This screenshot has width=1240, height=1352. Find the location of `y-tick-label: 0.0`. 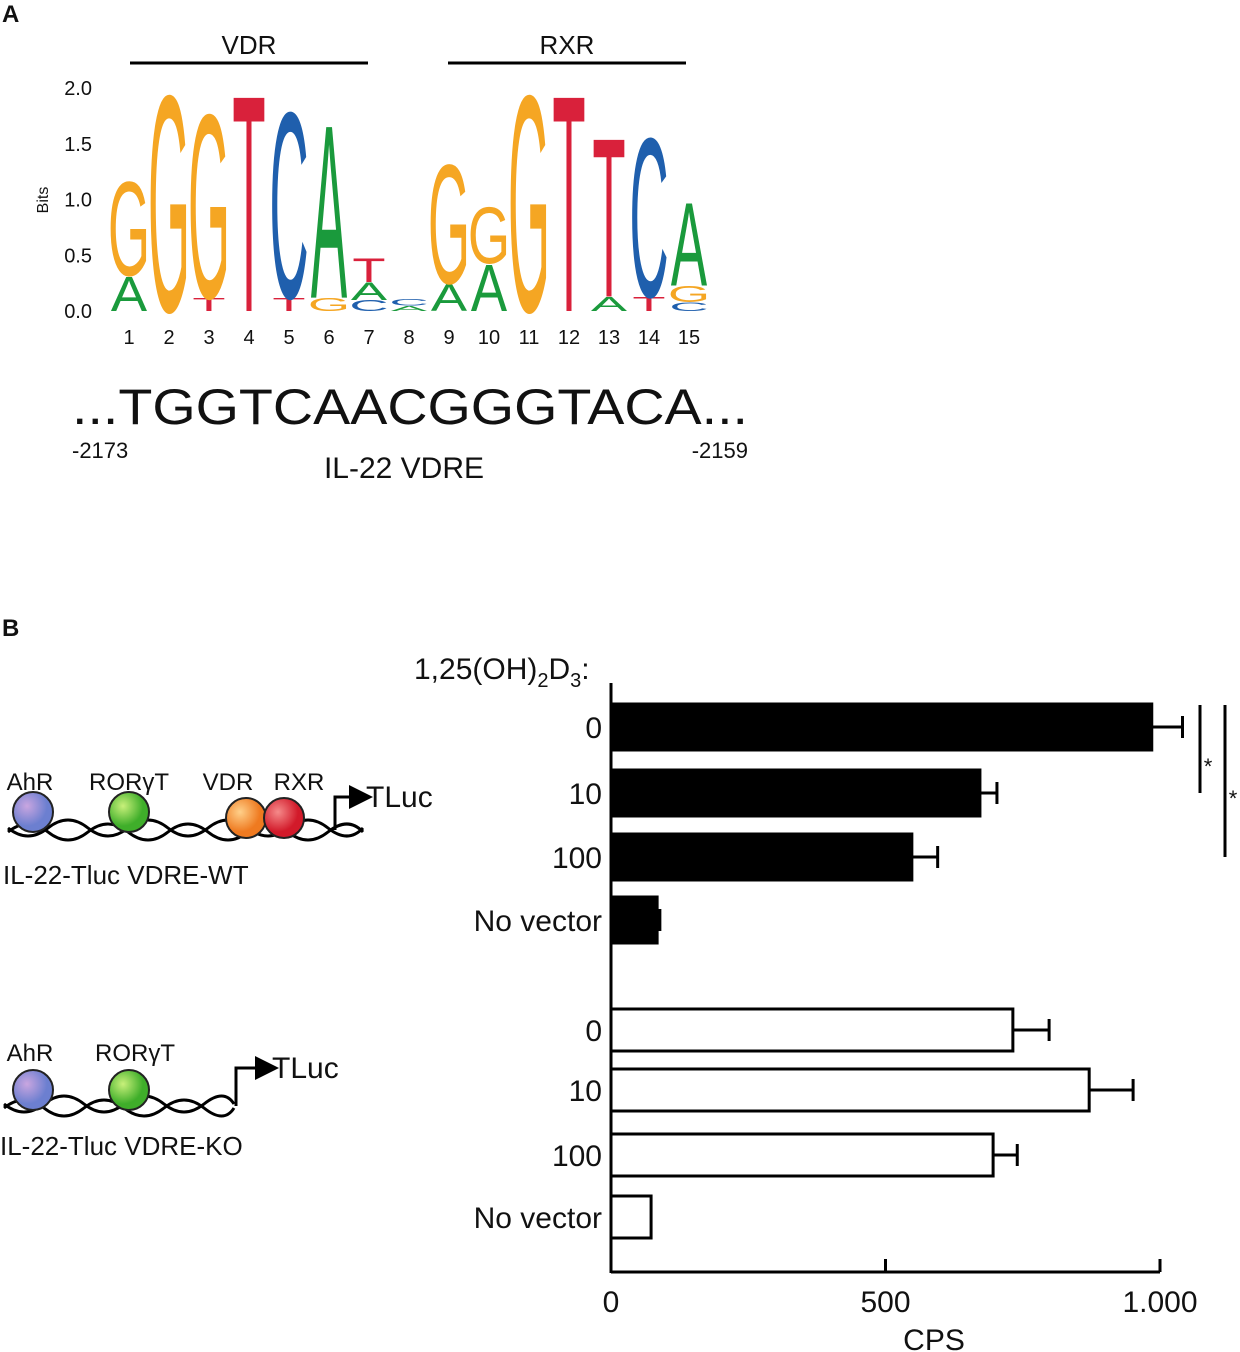

y-tick-label: 0.0 is located at coordinates (78, 312).